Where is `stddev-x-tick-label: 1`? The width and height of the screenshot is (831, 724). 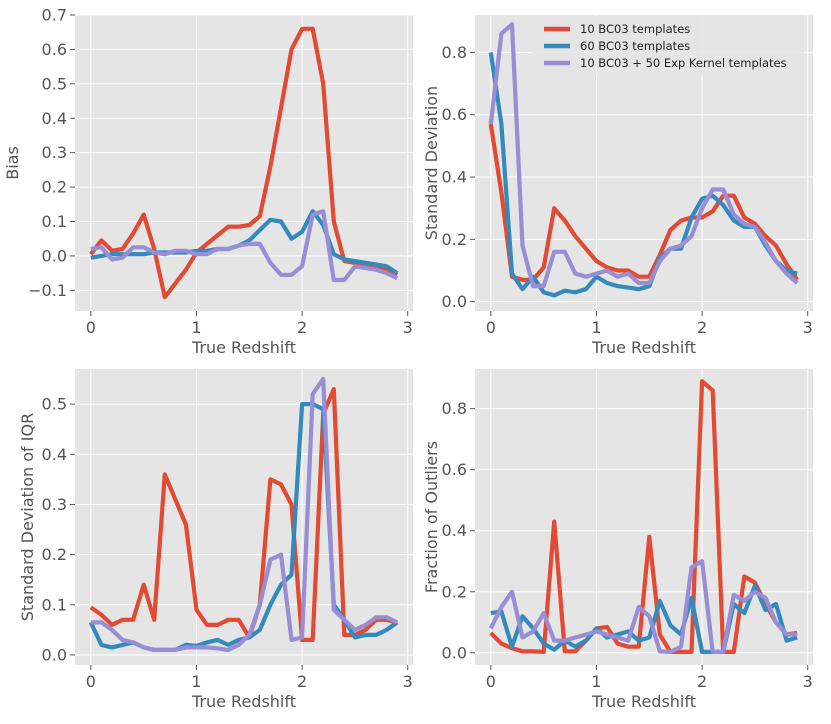
stddev-x-tick-label: 1 is located at coordinates (596, 327).